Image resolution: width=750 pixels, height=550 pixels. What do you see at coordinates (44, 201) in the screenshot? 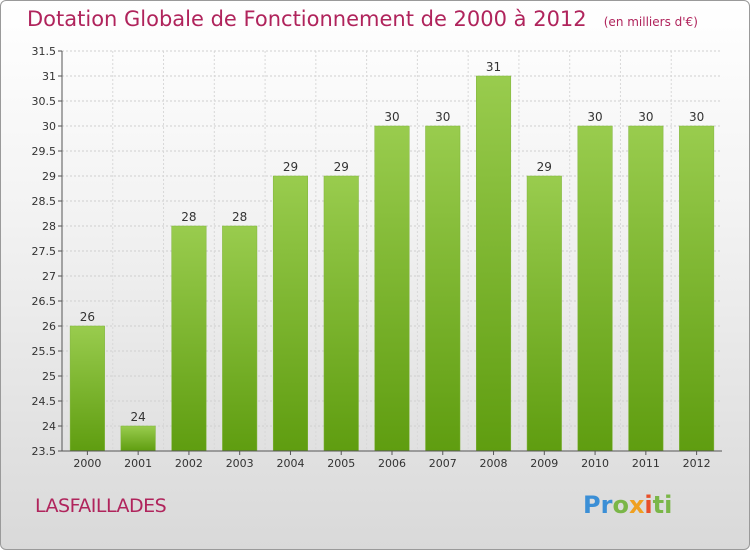
I see `y-tick-label: 28.5` at bounding box center [44, 201].